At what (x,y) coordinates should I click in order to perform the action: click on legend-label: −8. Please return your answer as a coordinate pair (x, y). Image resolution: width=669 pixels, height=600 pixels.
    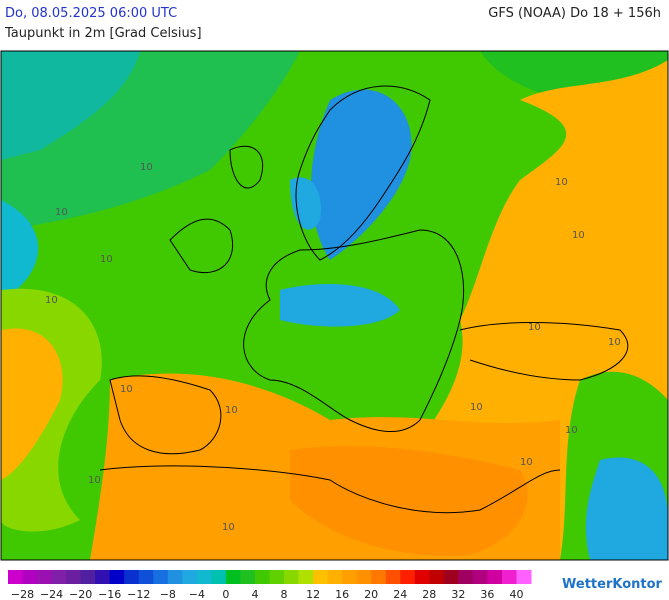
    Looking at the image, I should click on (168, 594).